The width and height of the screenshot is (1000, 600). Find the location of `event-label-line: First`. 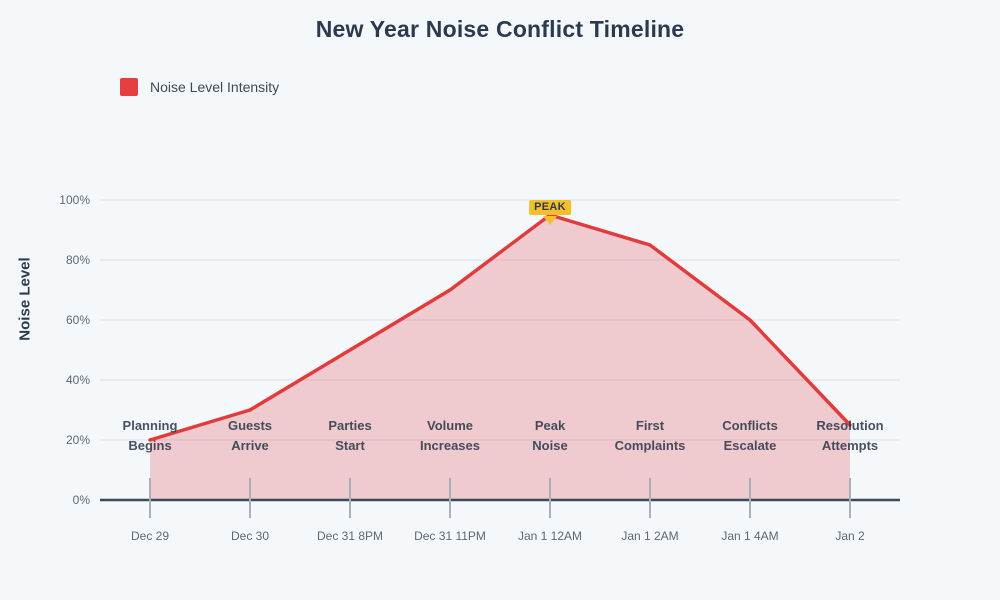

event-label-line: First is located at coordinates (650, 425).